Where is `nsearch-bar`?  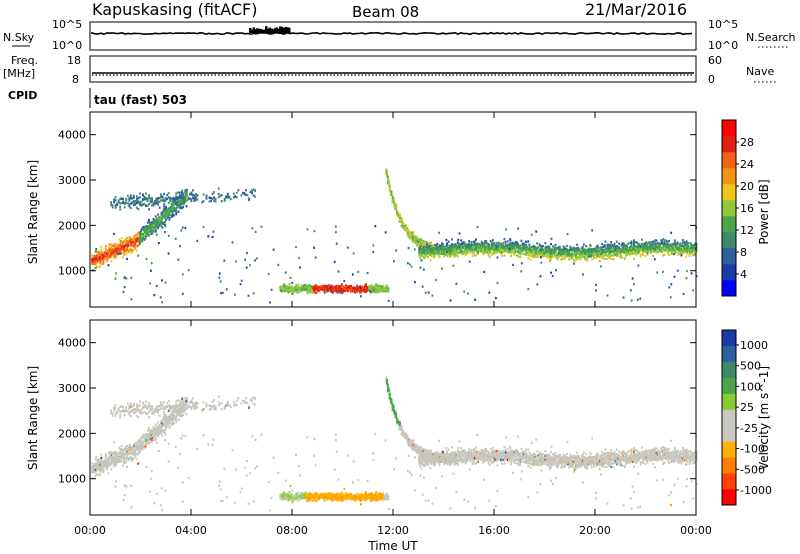 nsearch-bar is located at coordinates (289, 30).